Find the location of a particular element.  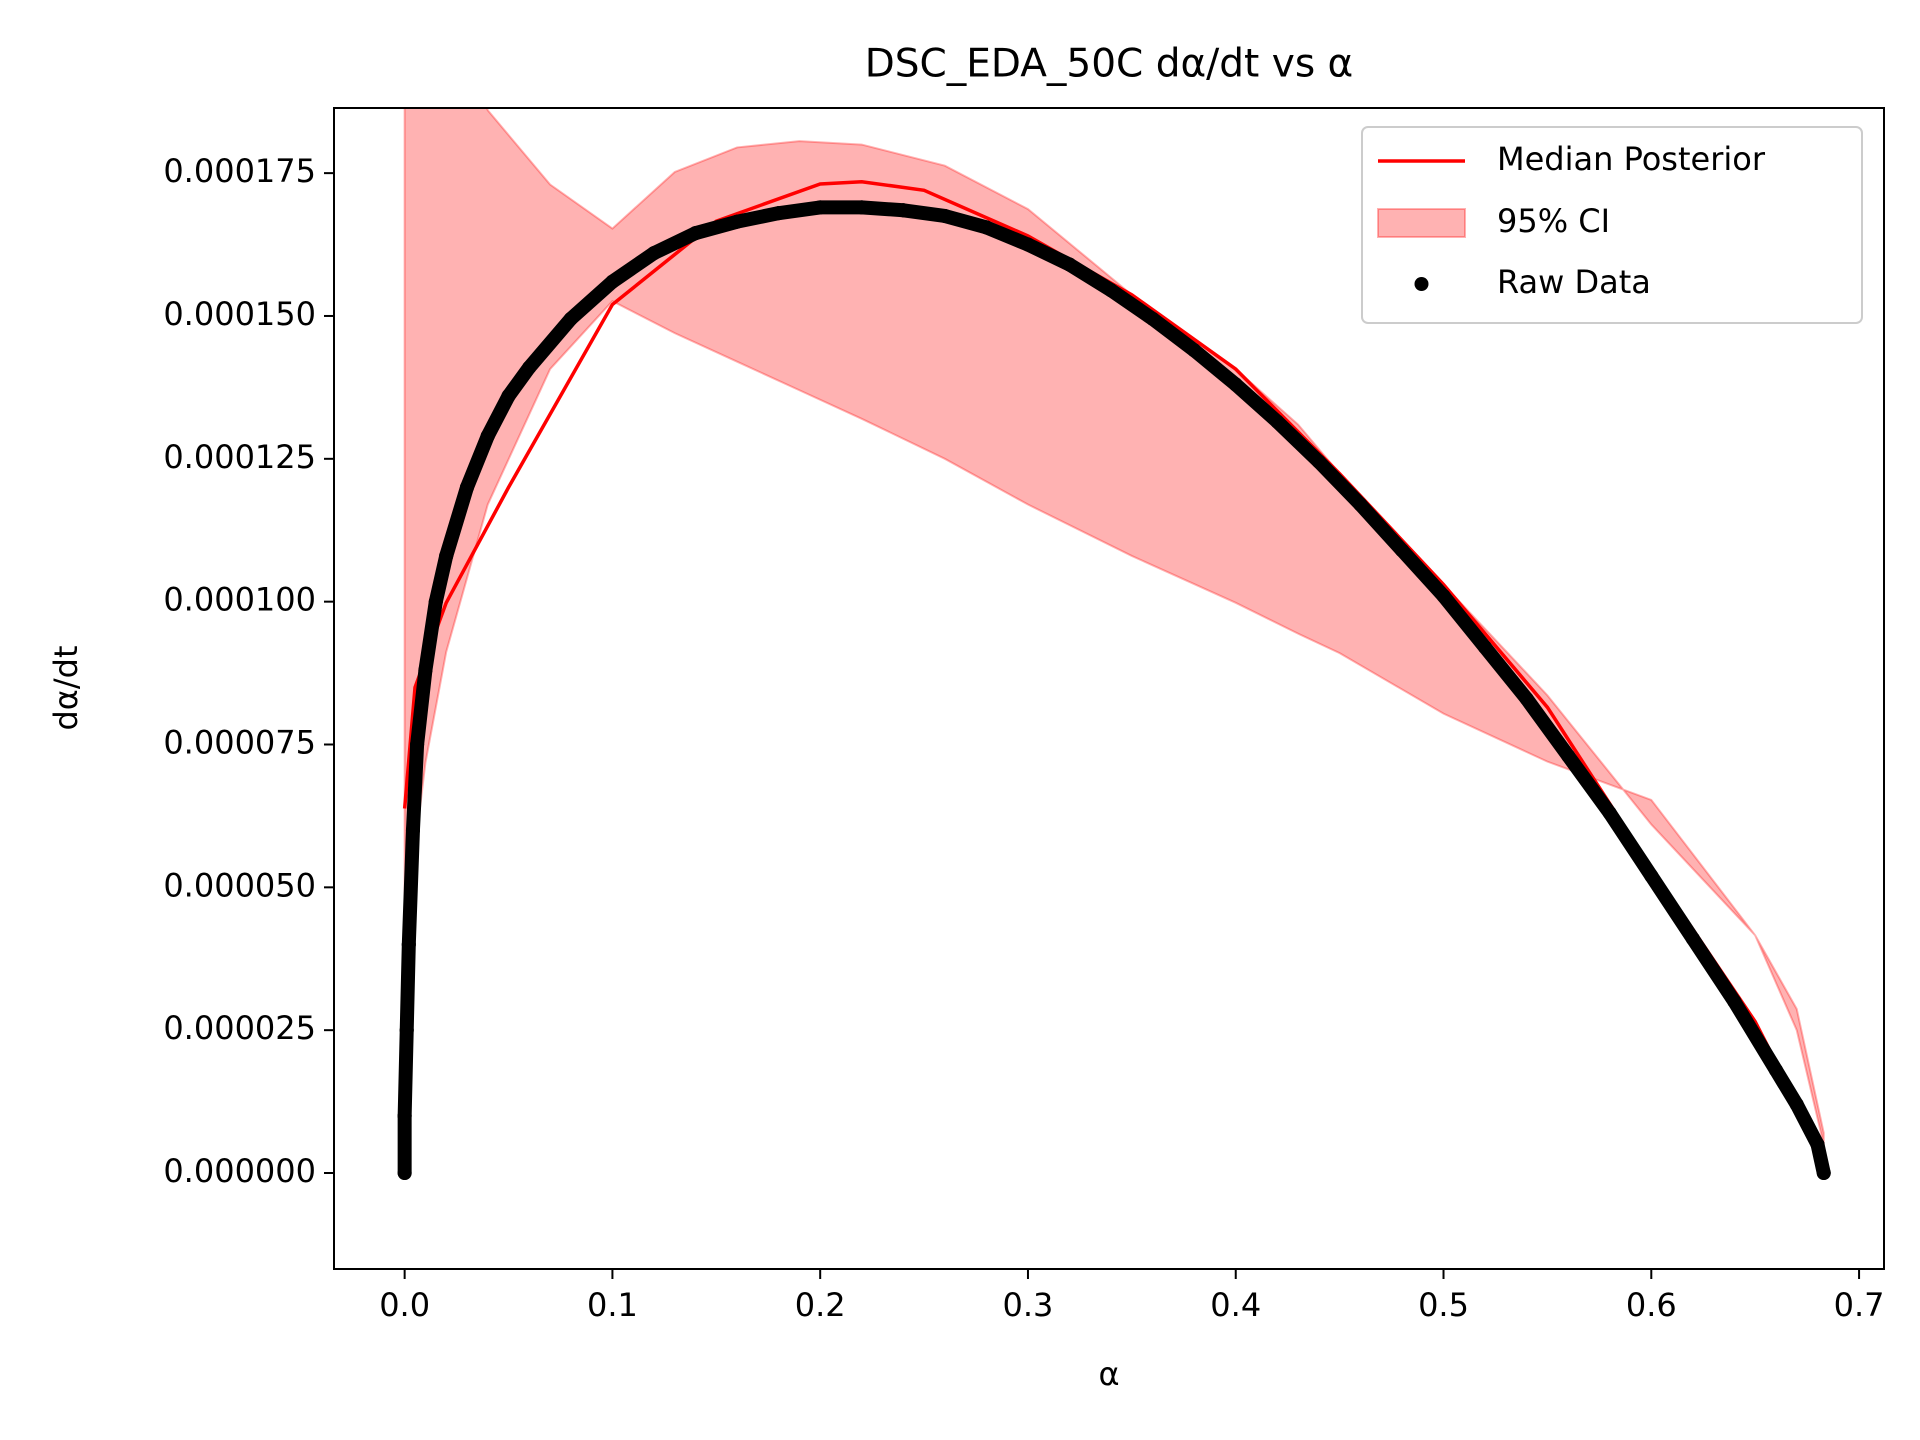

y-tick-label: 0.000025 is located at coordinates (239, 1028).